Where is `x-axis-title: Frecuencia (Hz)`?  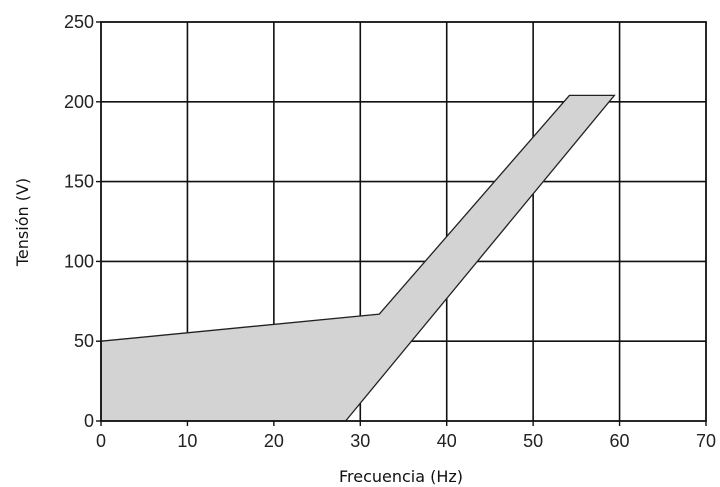 x-axis-title: Frecuencia (Hz) is located at coordinates (401, 476).